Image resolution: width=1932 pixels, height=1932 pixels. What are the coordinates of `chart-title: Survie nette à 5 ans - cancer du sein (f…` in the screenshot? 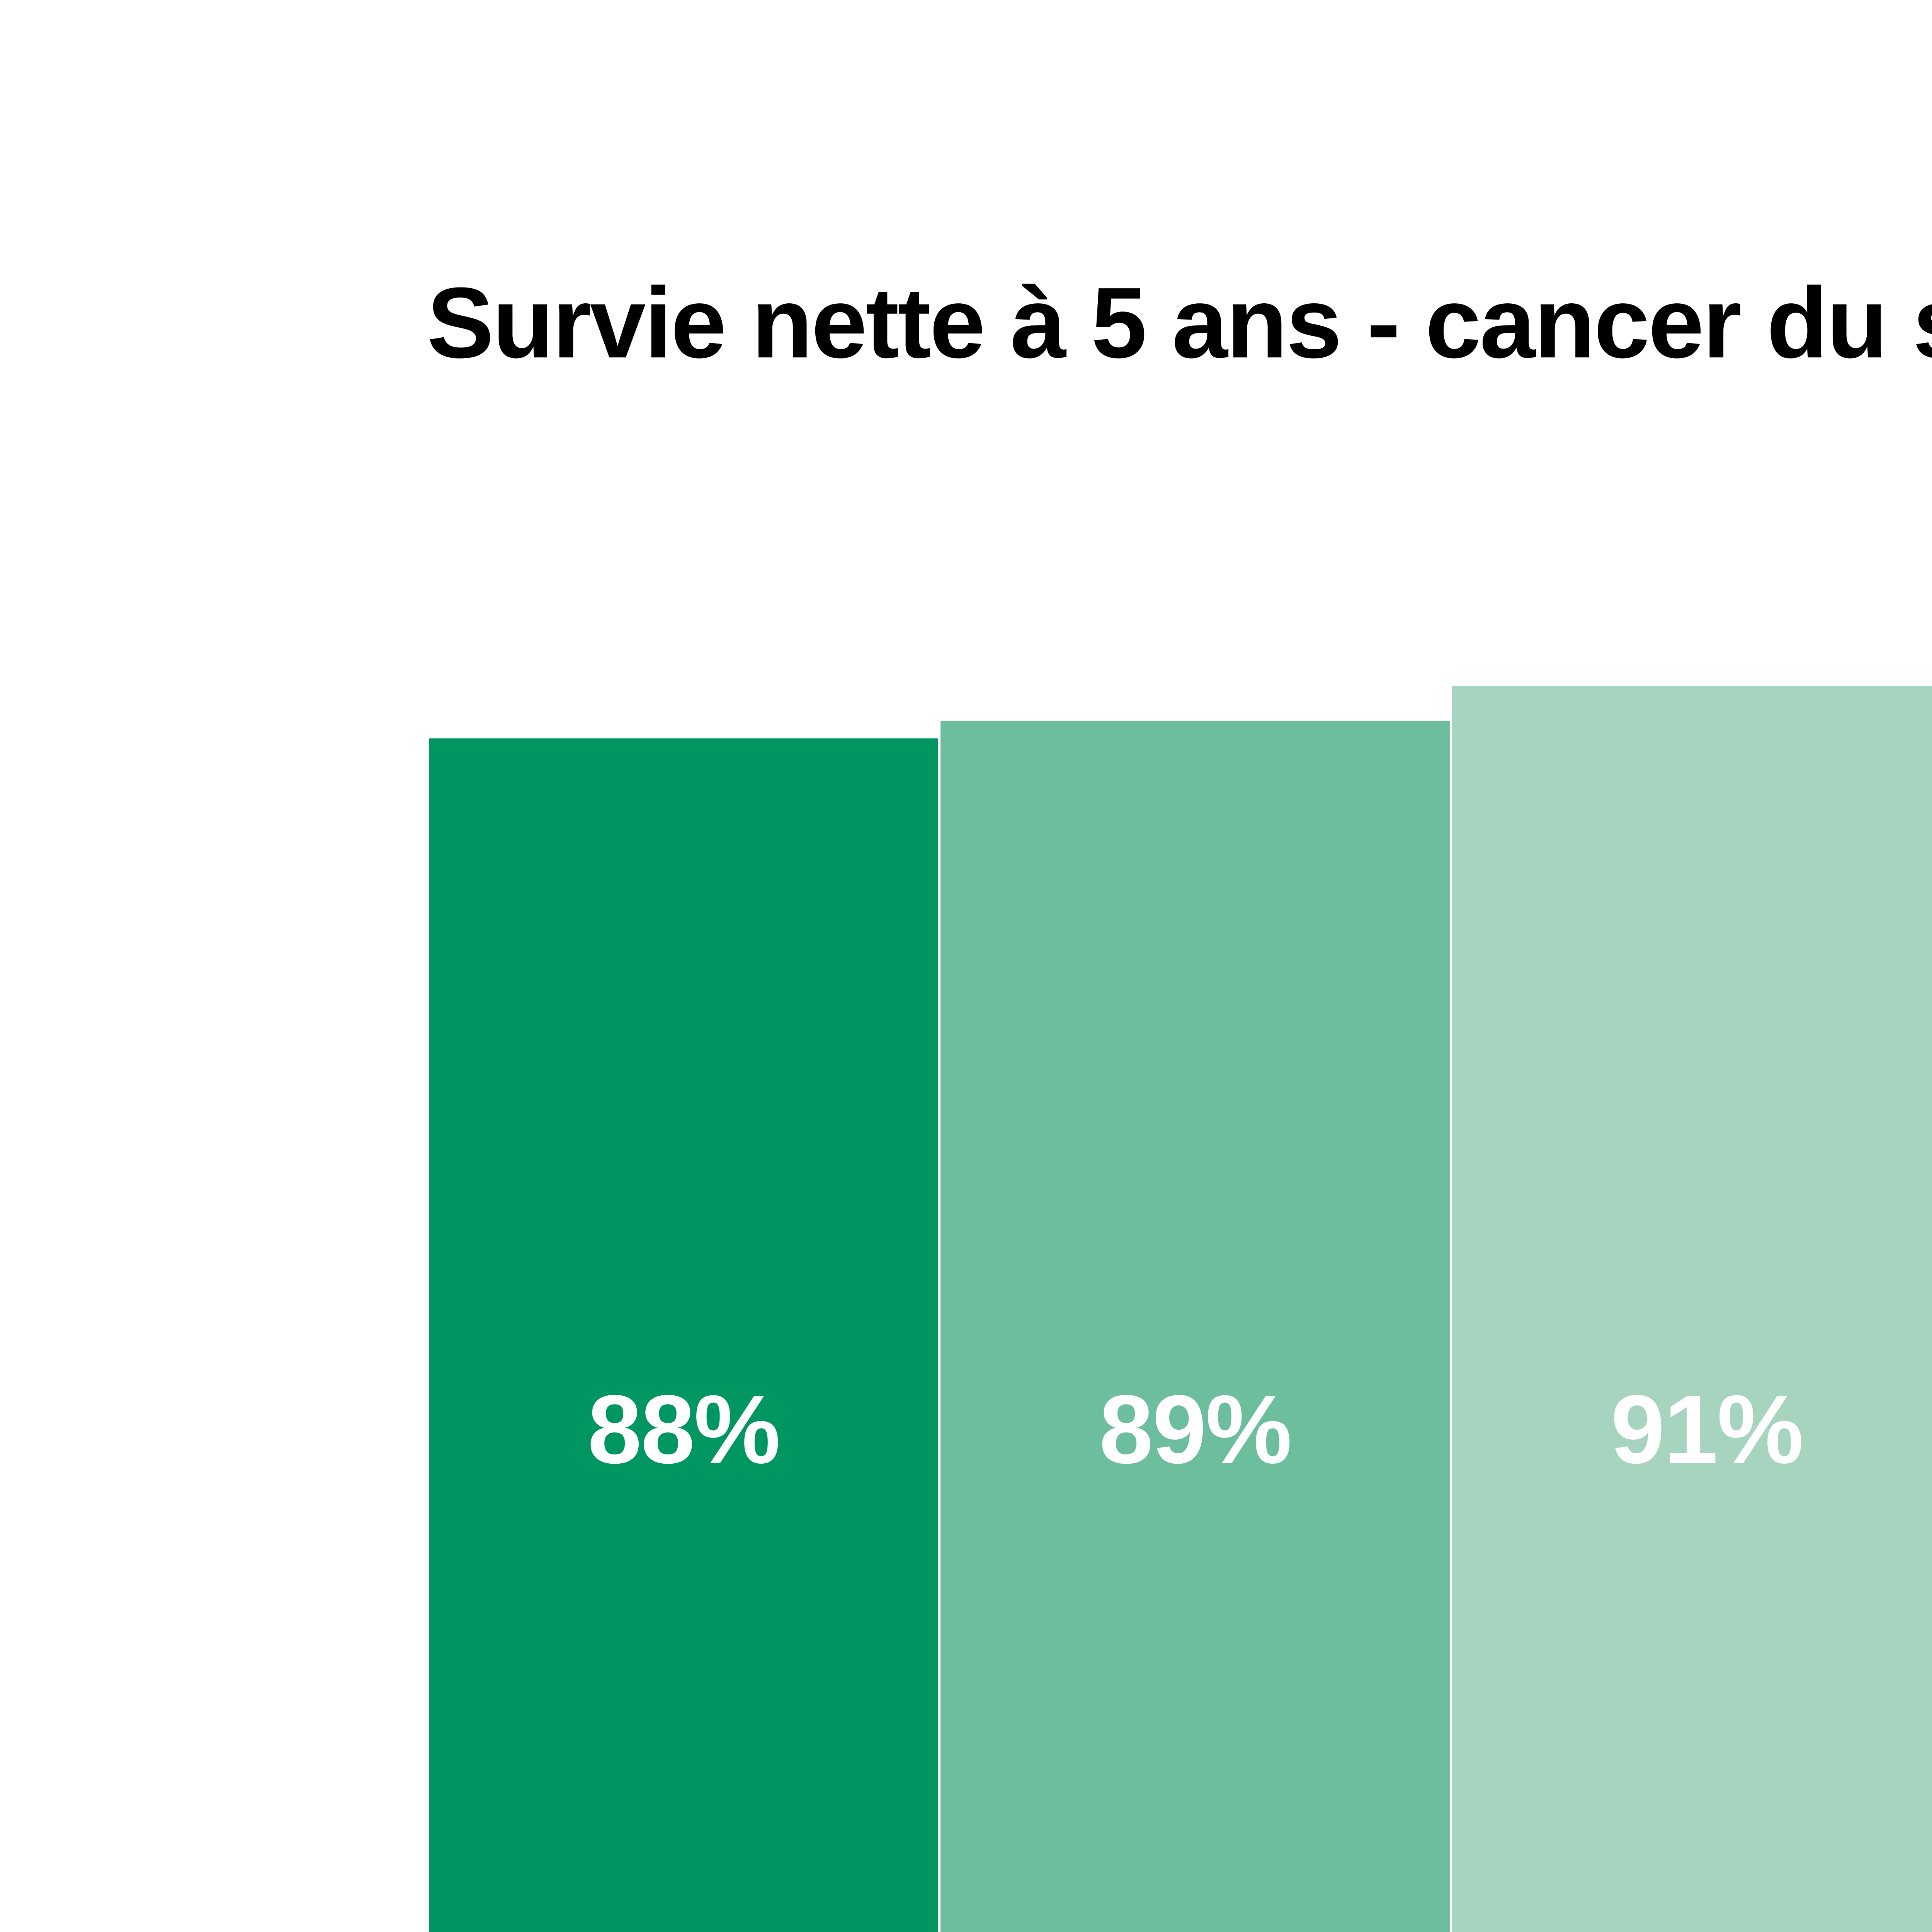 It's located at (1179, 323).